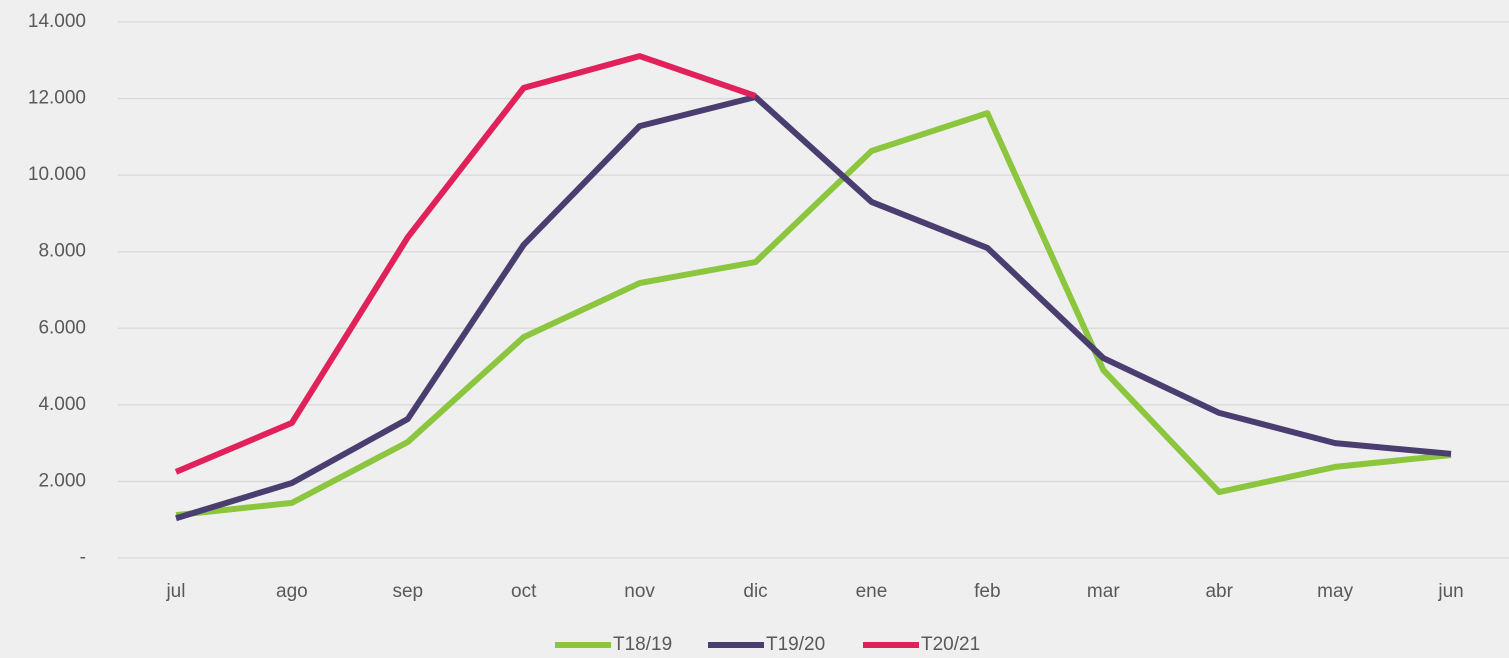 This screenshot has height=658, width=1509. Describe the element at coordinates (407, 591) in the screenshot. I see `x-tick-label: sep` at that location.